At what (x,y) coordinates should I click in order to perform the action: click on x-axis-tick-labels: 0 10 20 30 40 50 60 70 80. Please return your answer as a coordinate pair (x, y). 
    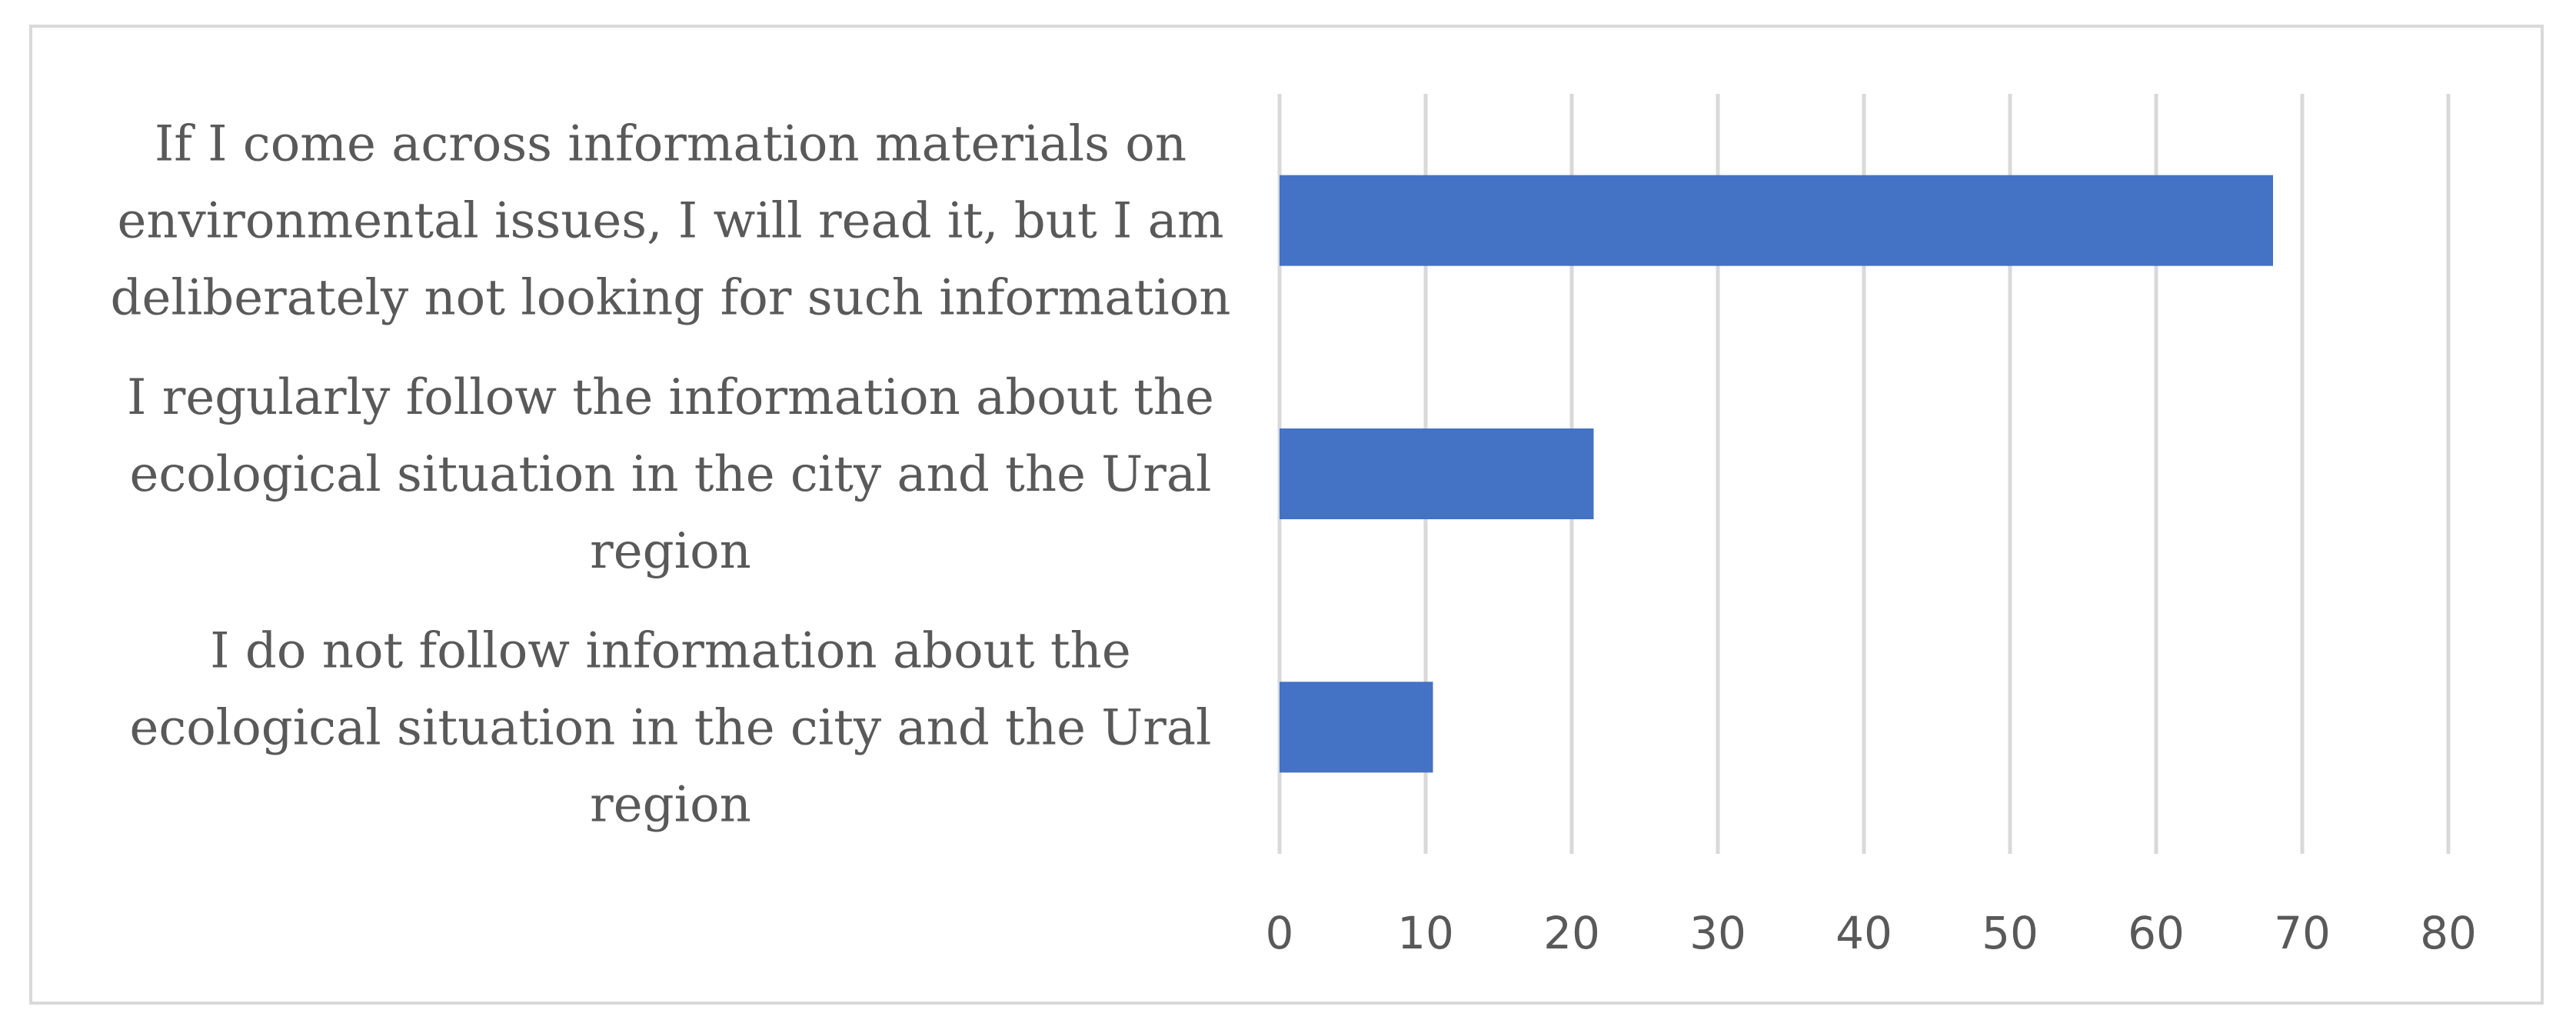
    Looking at the image, I should click on (1872, 933).